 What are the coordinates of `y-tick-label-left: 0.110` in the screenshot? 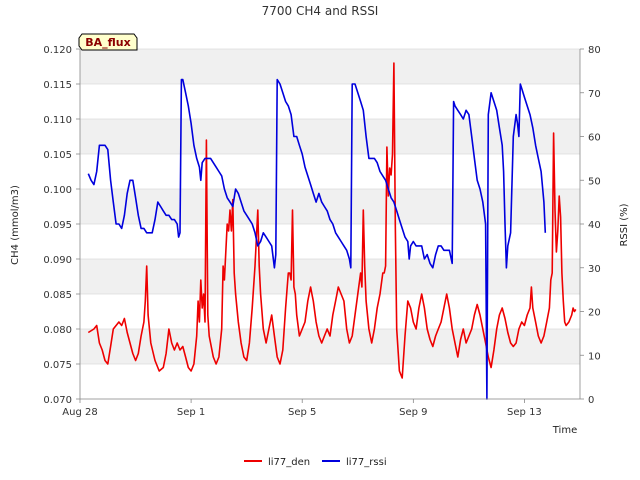 It's located at (57, 120).